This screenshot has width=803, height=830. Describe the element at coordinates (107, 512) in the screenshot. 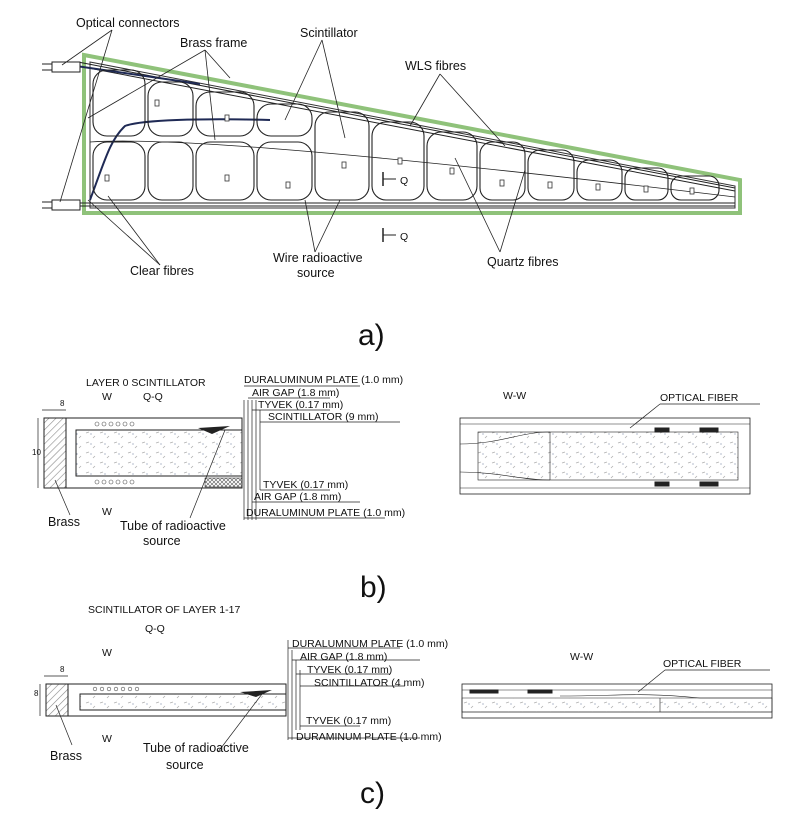

I see `panel-b-w-mark-bottom: W` at that location.